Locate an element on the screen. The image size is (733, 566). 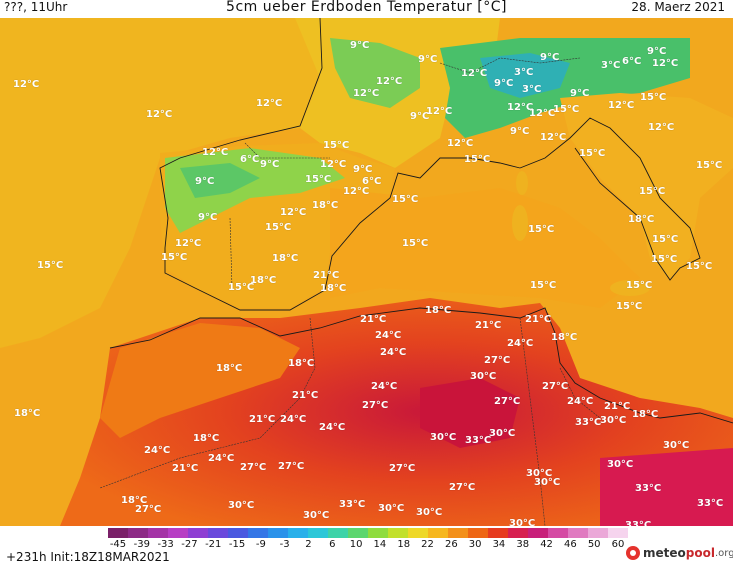
meteopool-logo: meteo pool .org is located at coordinates (679, 553).